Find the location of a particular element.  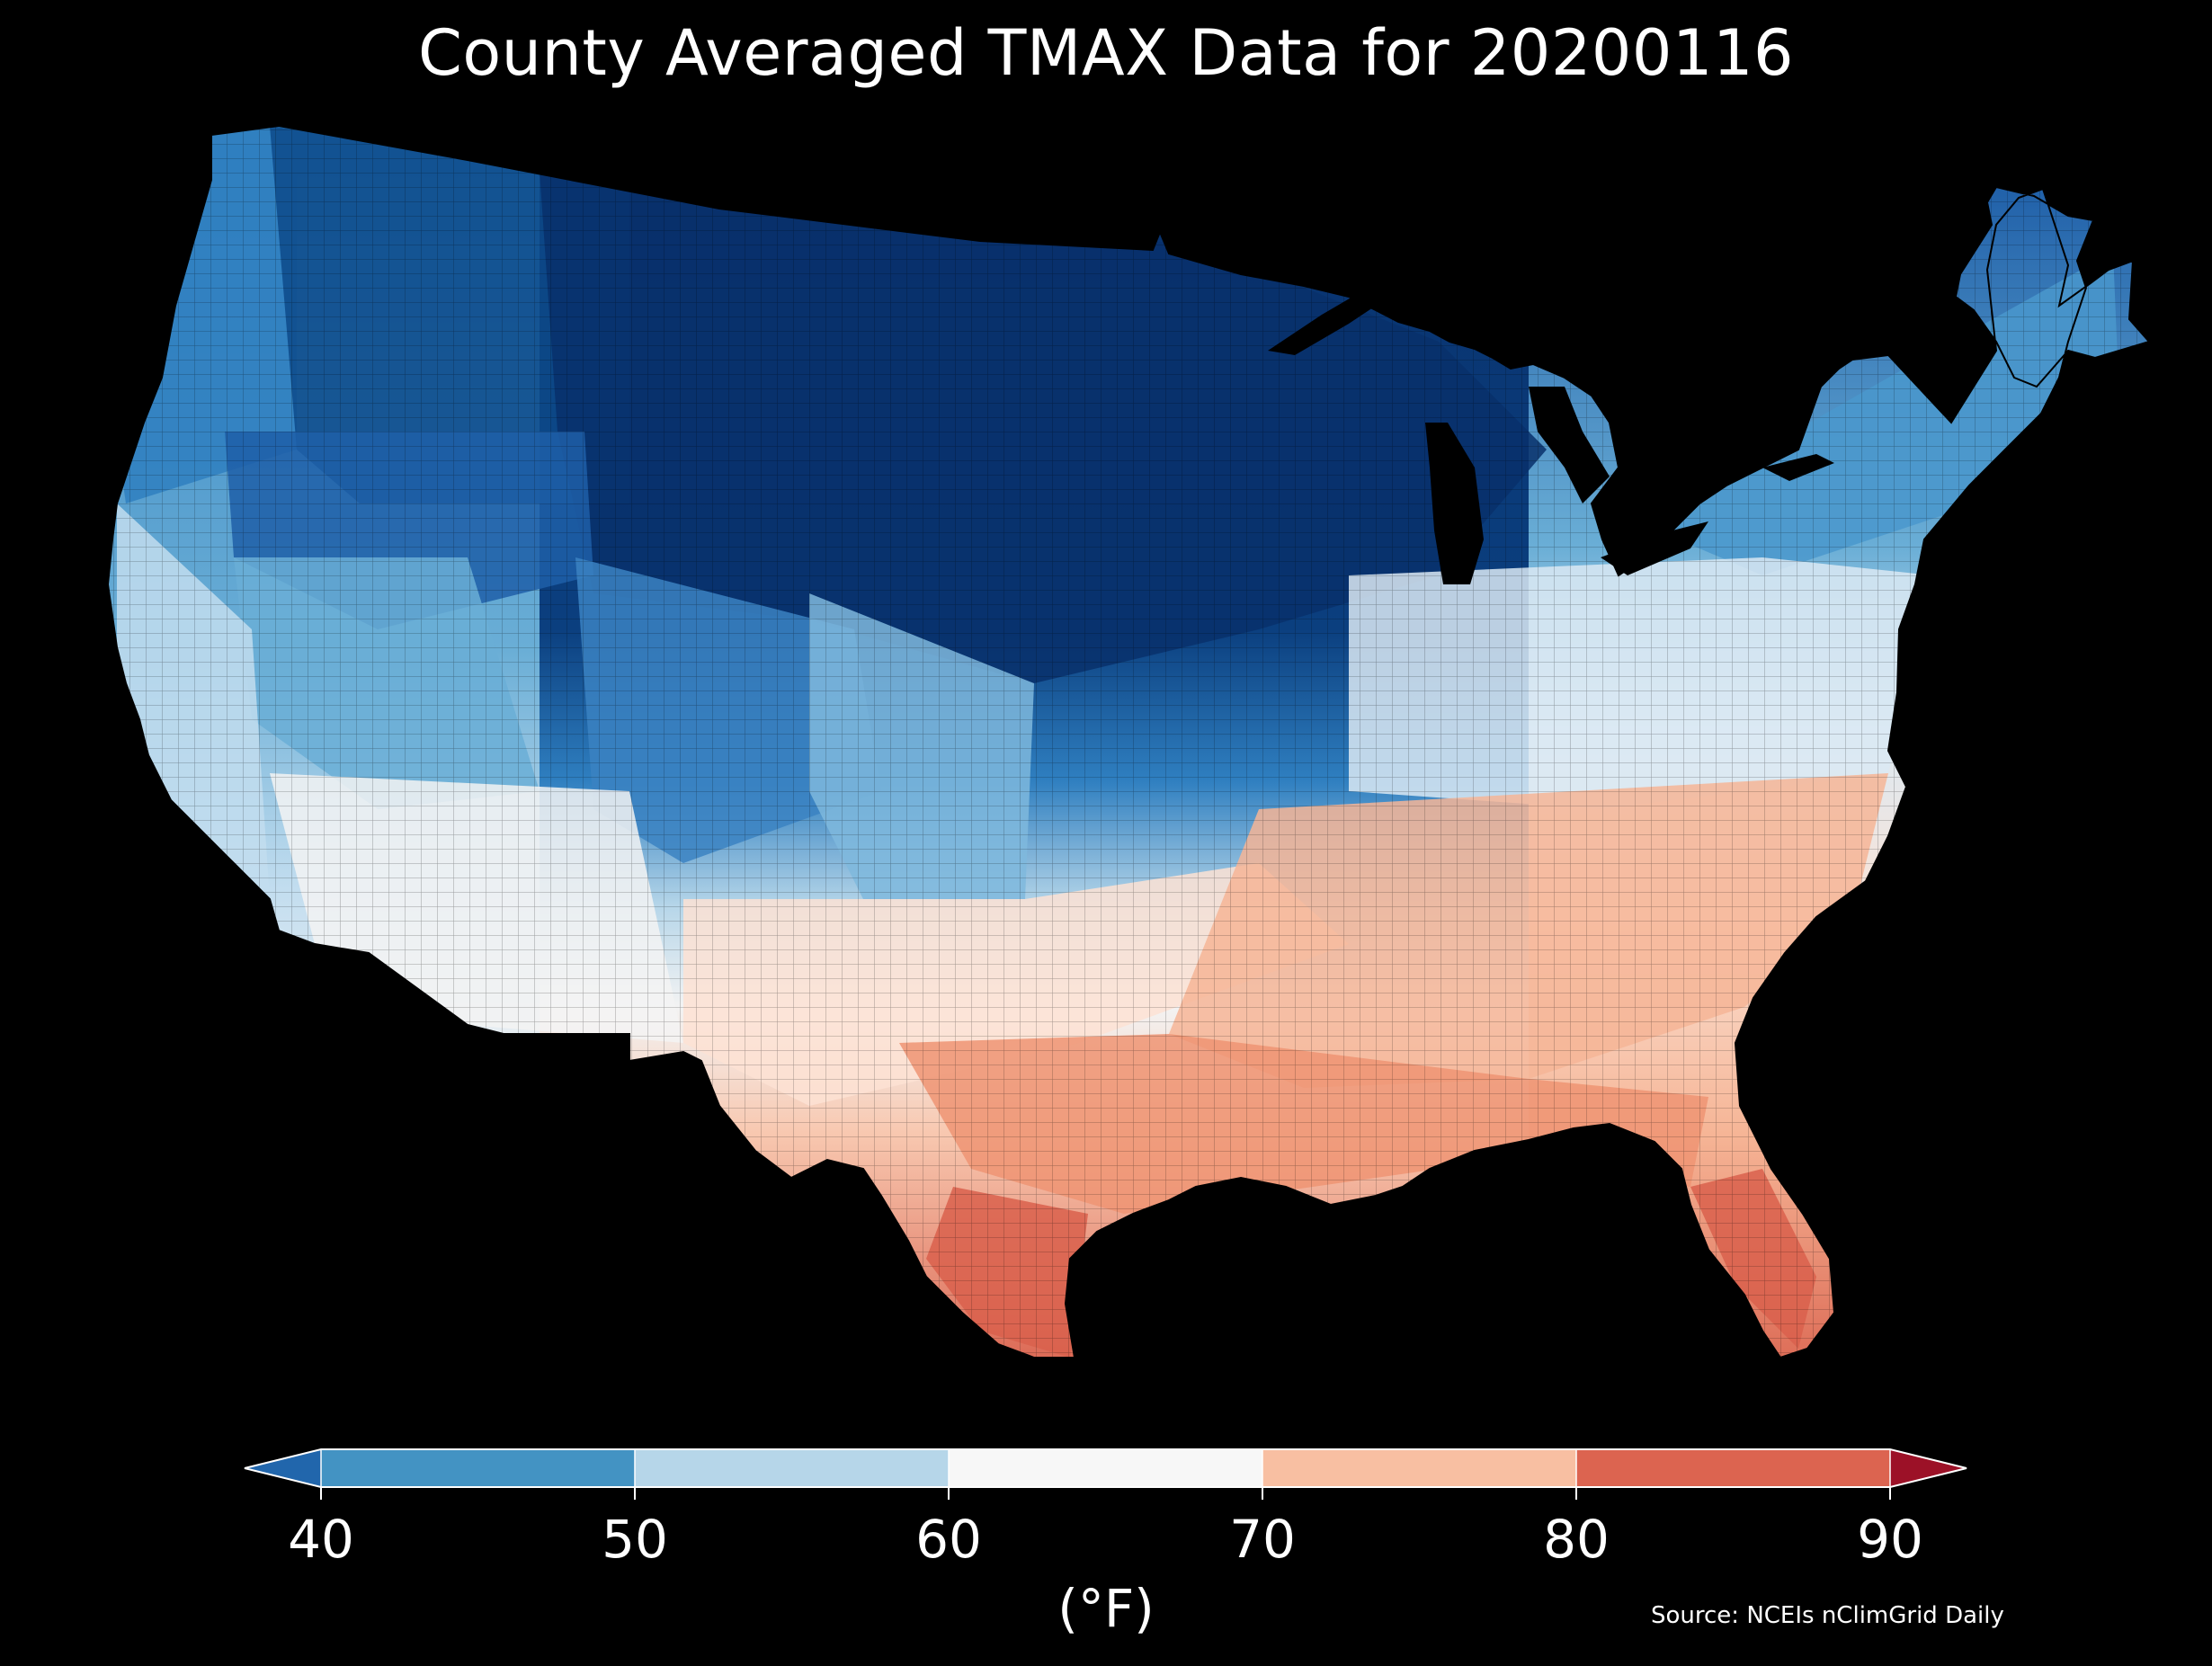

source-note: Source: NCEIs nClimGrid Daily is located at coordinates (1827, 1615).